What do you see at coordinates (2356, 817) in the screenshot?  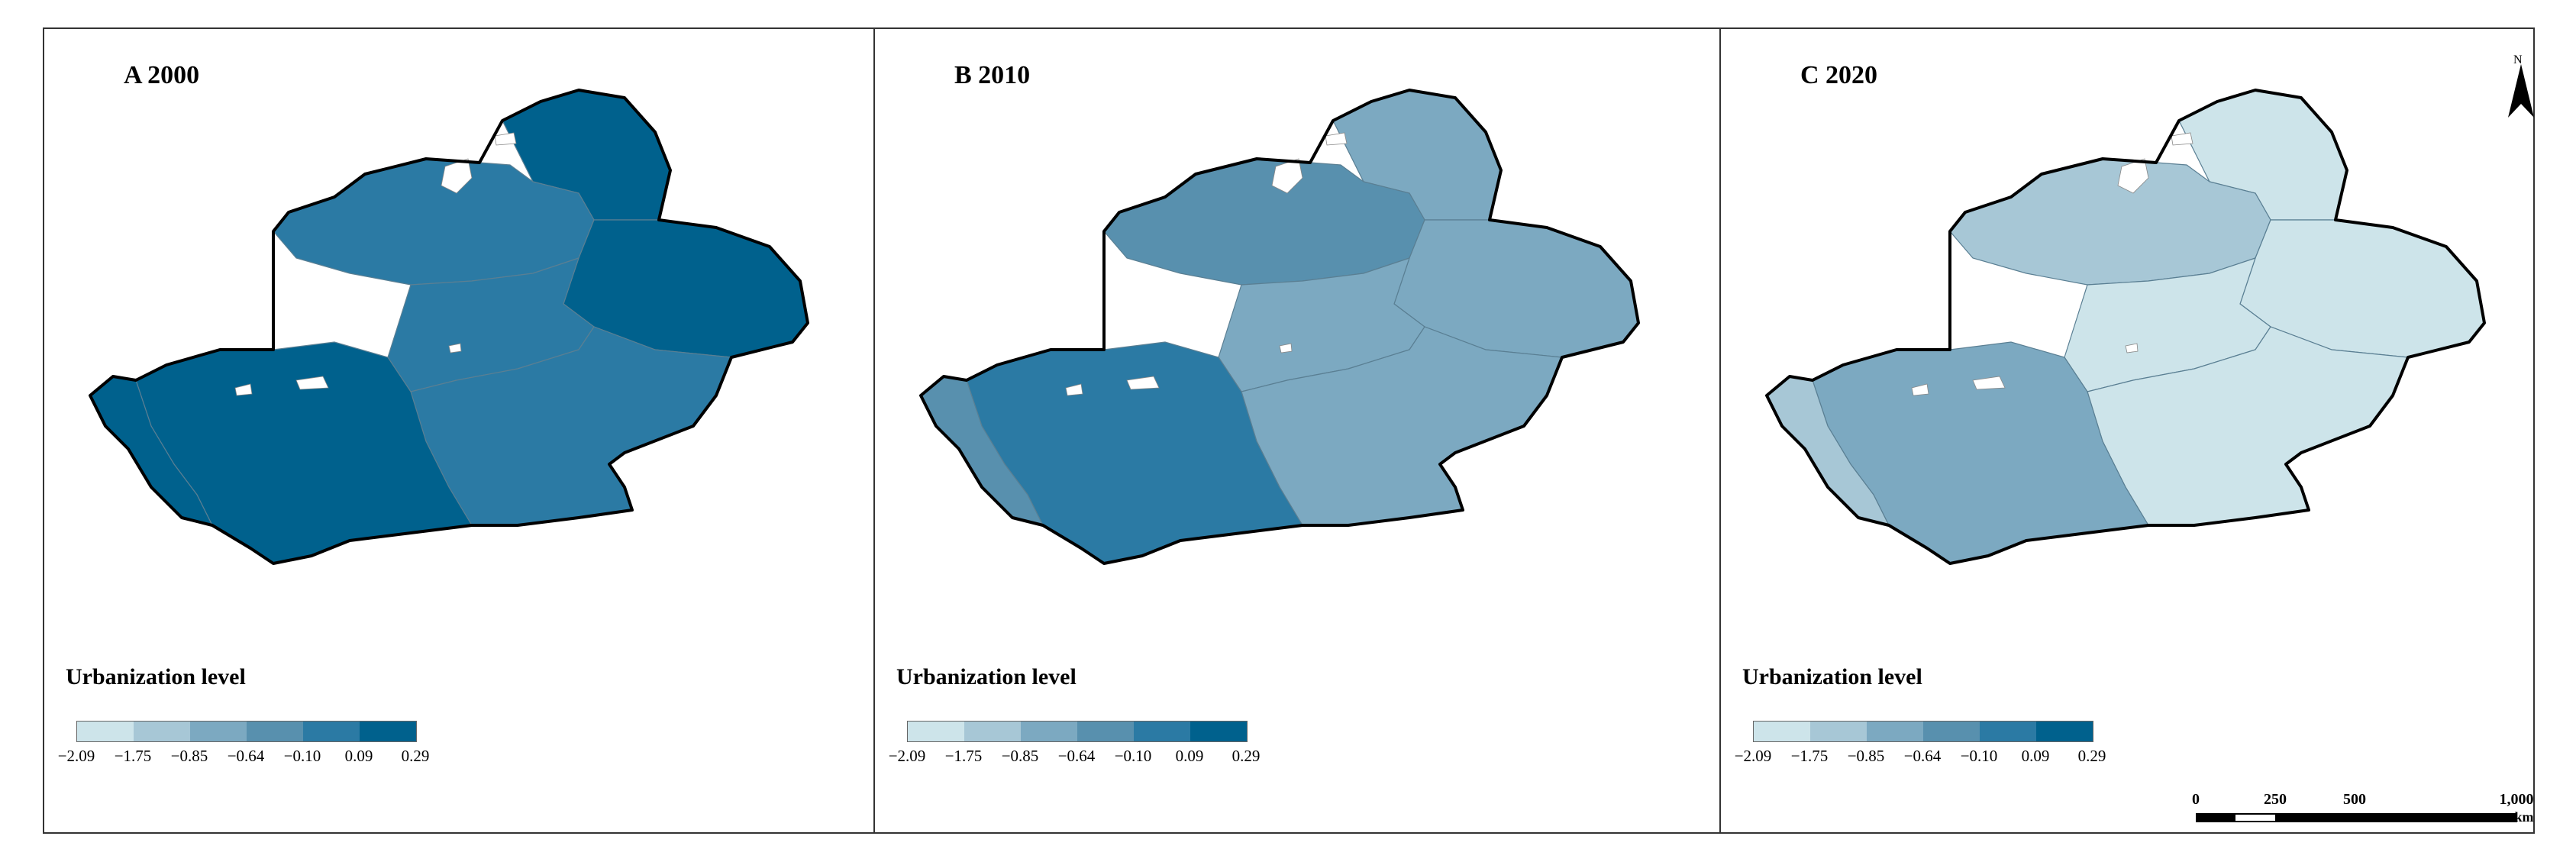 I see `scale-bar` at bounding box center [2356, 817].